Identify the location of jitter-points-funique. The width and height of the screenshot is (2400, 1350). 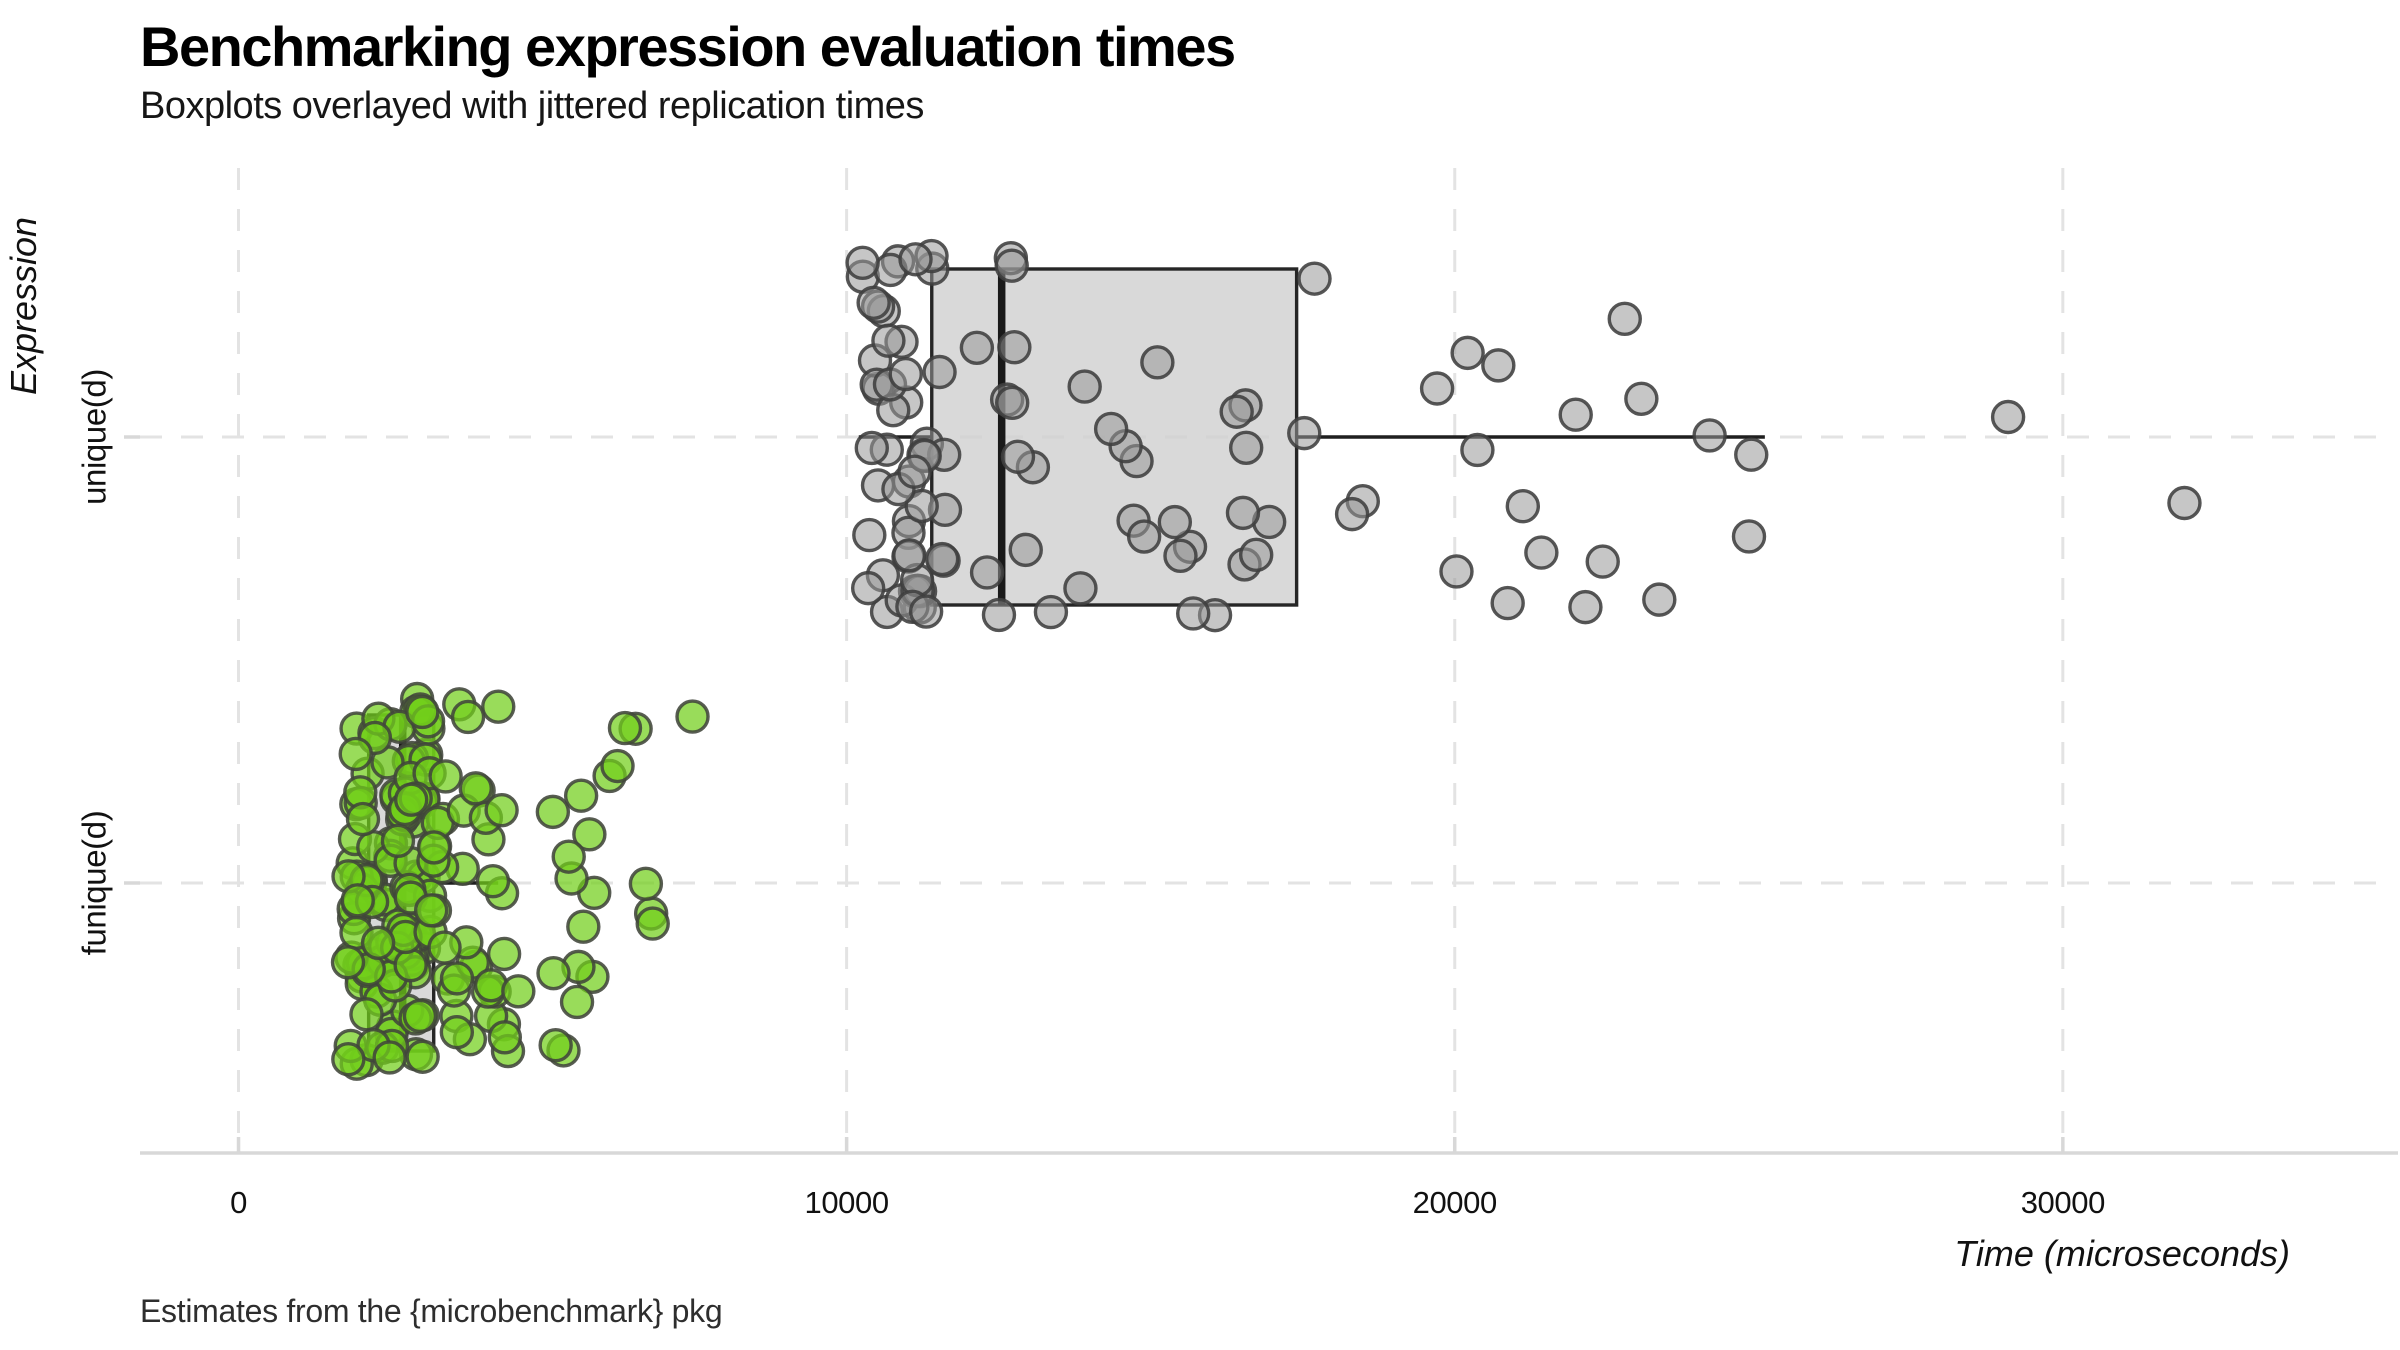
(520, 881).